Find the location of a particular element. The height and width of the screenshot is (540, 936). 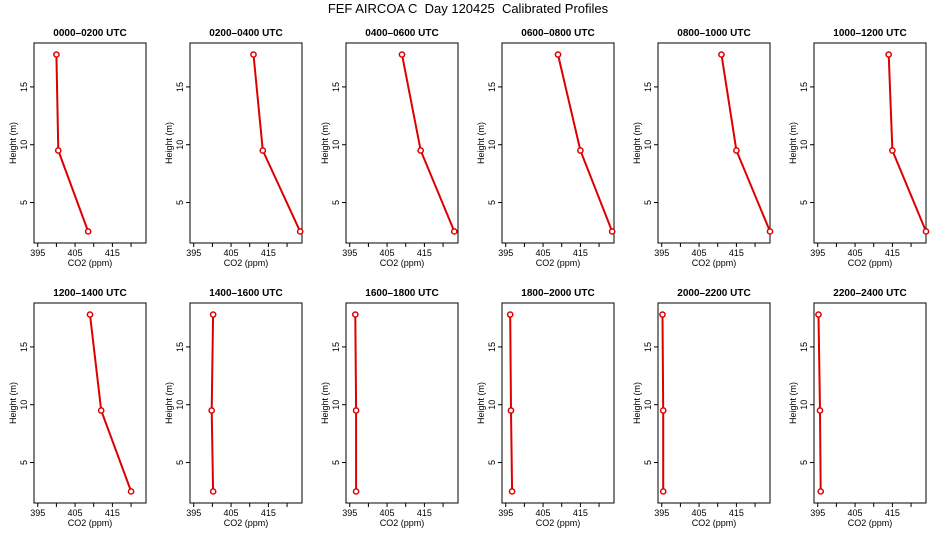

panel-title: 2000–2200 UTC is located at coordinates (713, 293).